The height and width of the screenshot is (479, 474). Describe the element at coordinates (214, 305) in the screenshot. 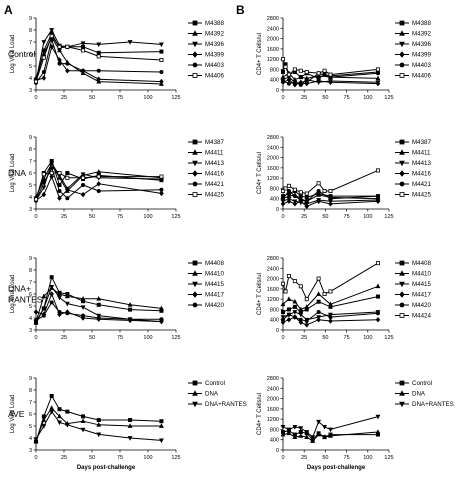

I see `legend-label: M4420` at that location.